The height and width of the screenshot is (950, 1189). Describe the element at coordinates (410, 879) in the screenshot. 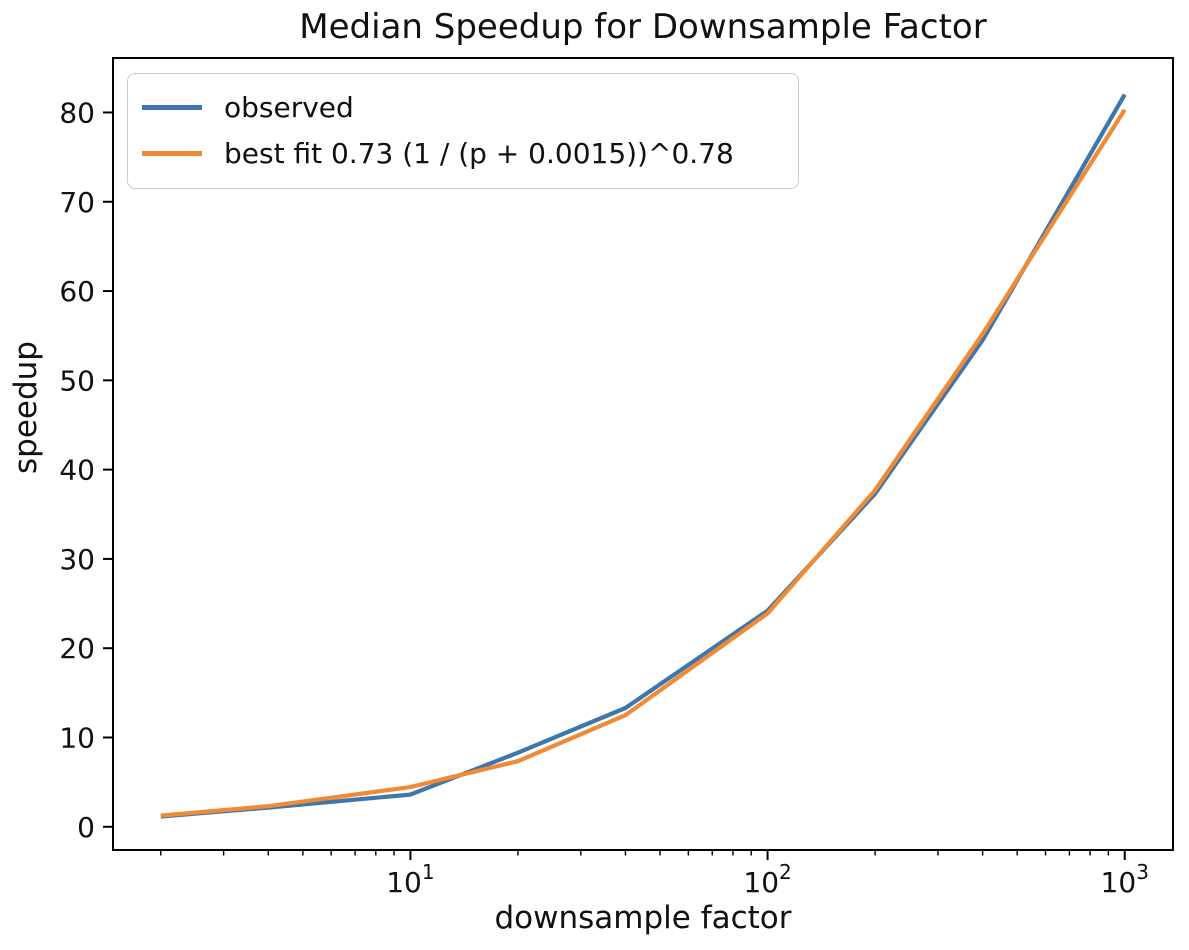

I see `x-axis-tick-label: 10¹` at that location.